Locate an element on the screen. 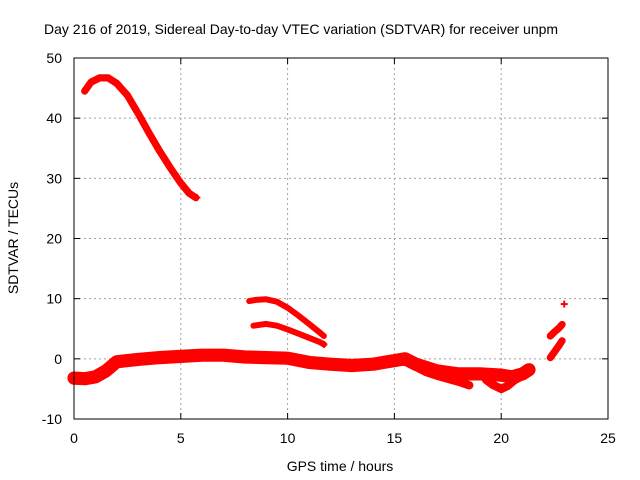 Image resolution: width=640 pixels, height=480 pixels. data-series-arc-end-a is located at coordinates (556, 330).